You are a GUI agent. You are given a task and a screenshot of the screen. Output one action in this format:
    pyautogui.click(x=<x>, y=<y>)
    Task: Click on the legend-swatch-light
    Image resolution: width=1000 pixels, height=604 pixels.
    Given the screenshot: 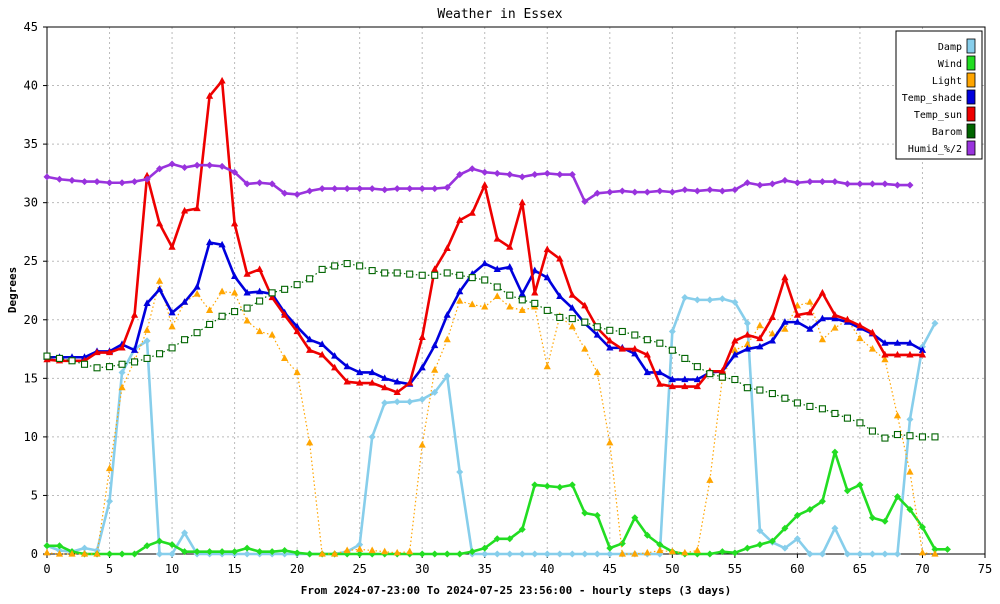 What is the action you would take?
    pyautogui.click(x=971, y=80)
    